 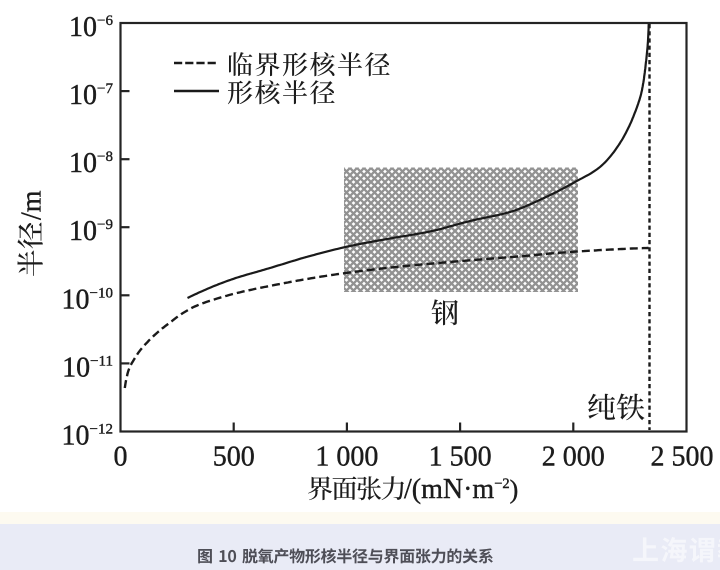 I want to click on svg-text: 2 000, so click(x=573, y=457).